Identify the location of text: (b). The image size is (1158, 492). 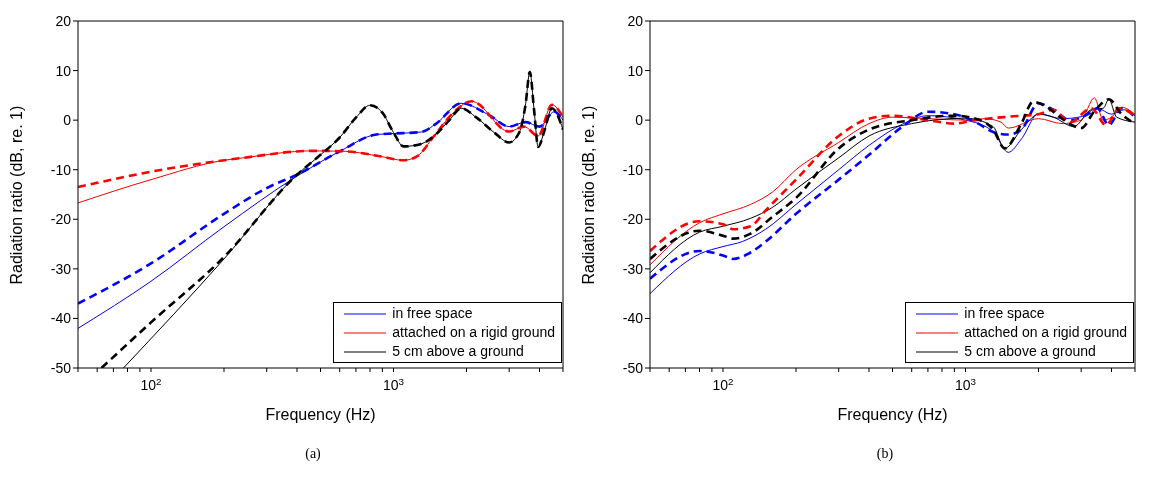
(885, 454).